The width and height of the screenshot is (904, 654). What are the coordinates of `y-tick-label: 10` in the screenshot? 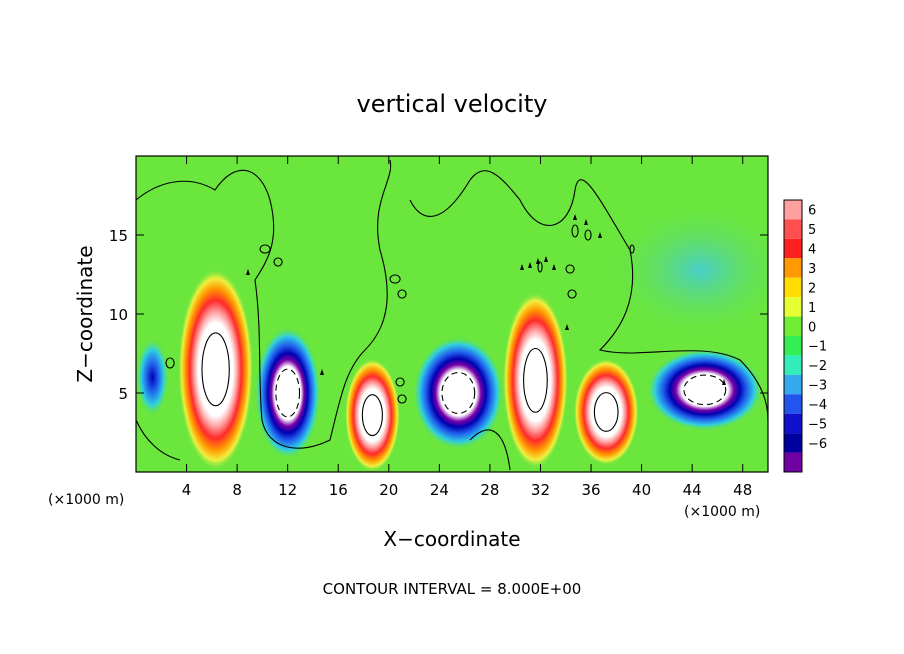 It's located at (118, 315).